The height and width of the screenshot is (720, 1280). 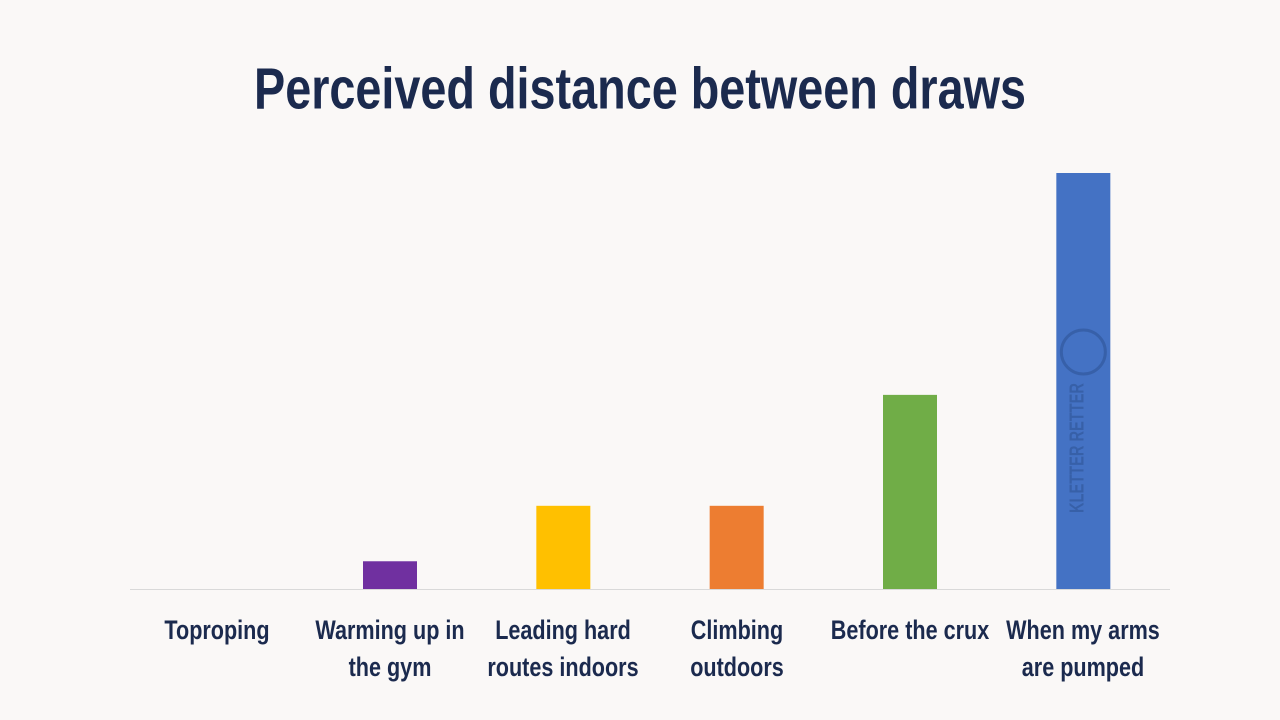 I want to click on x-tick-label: Toproping, so click(x=217, y=630).